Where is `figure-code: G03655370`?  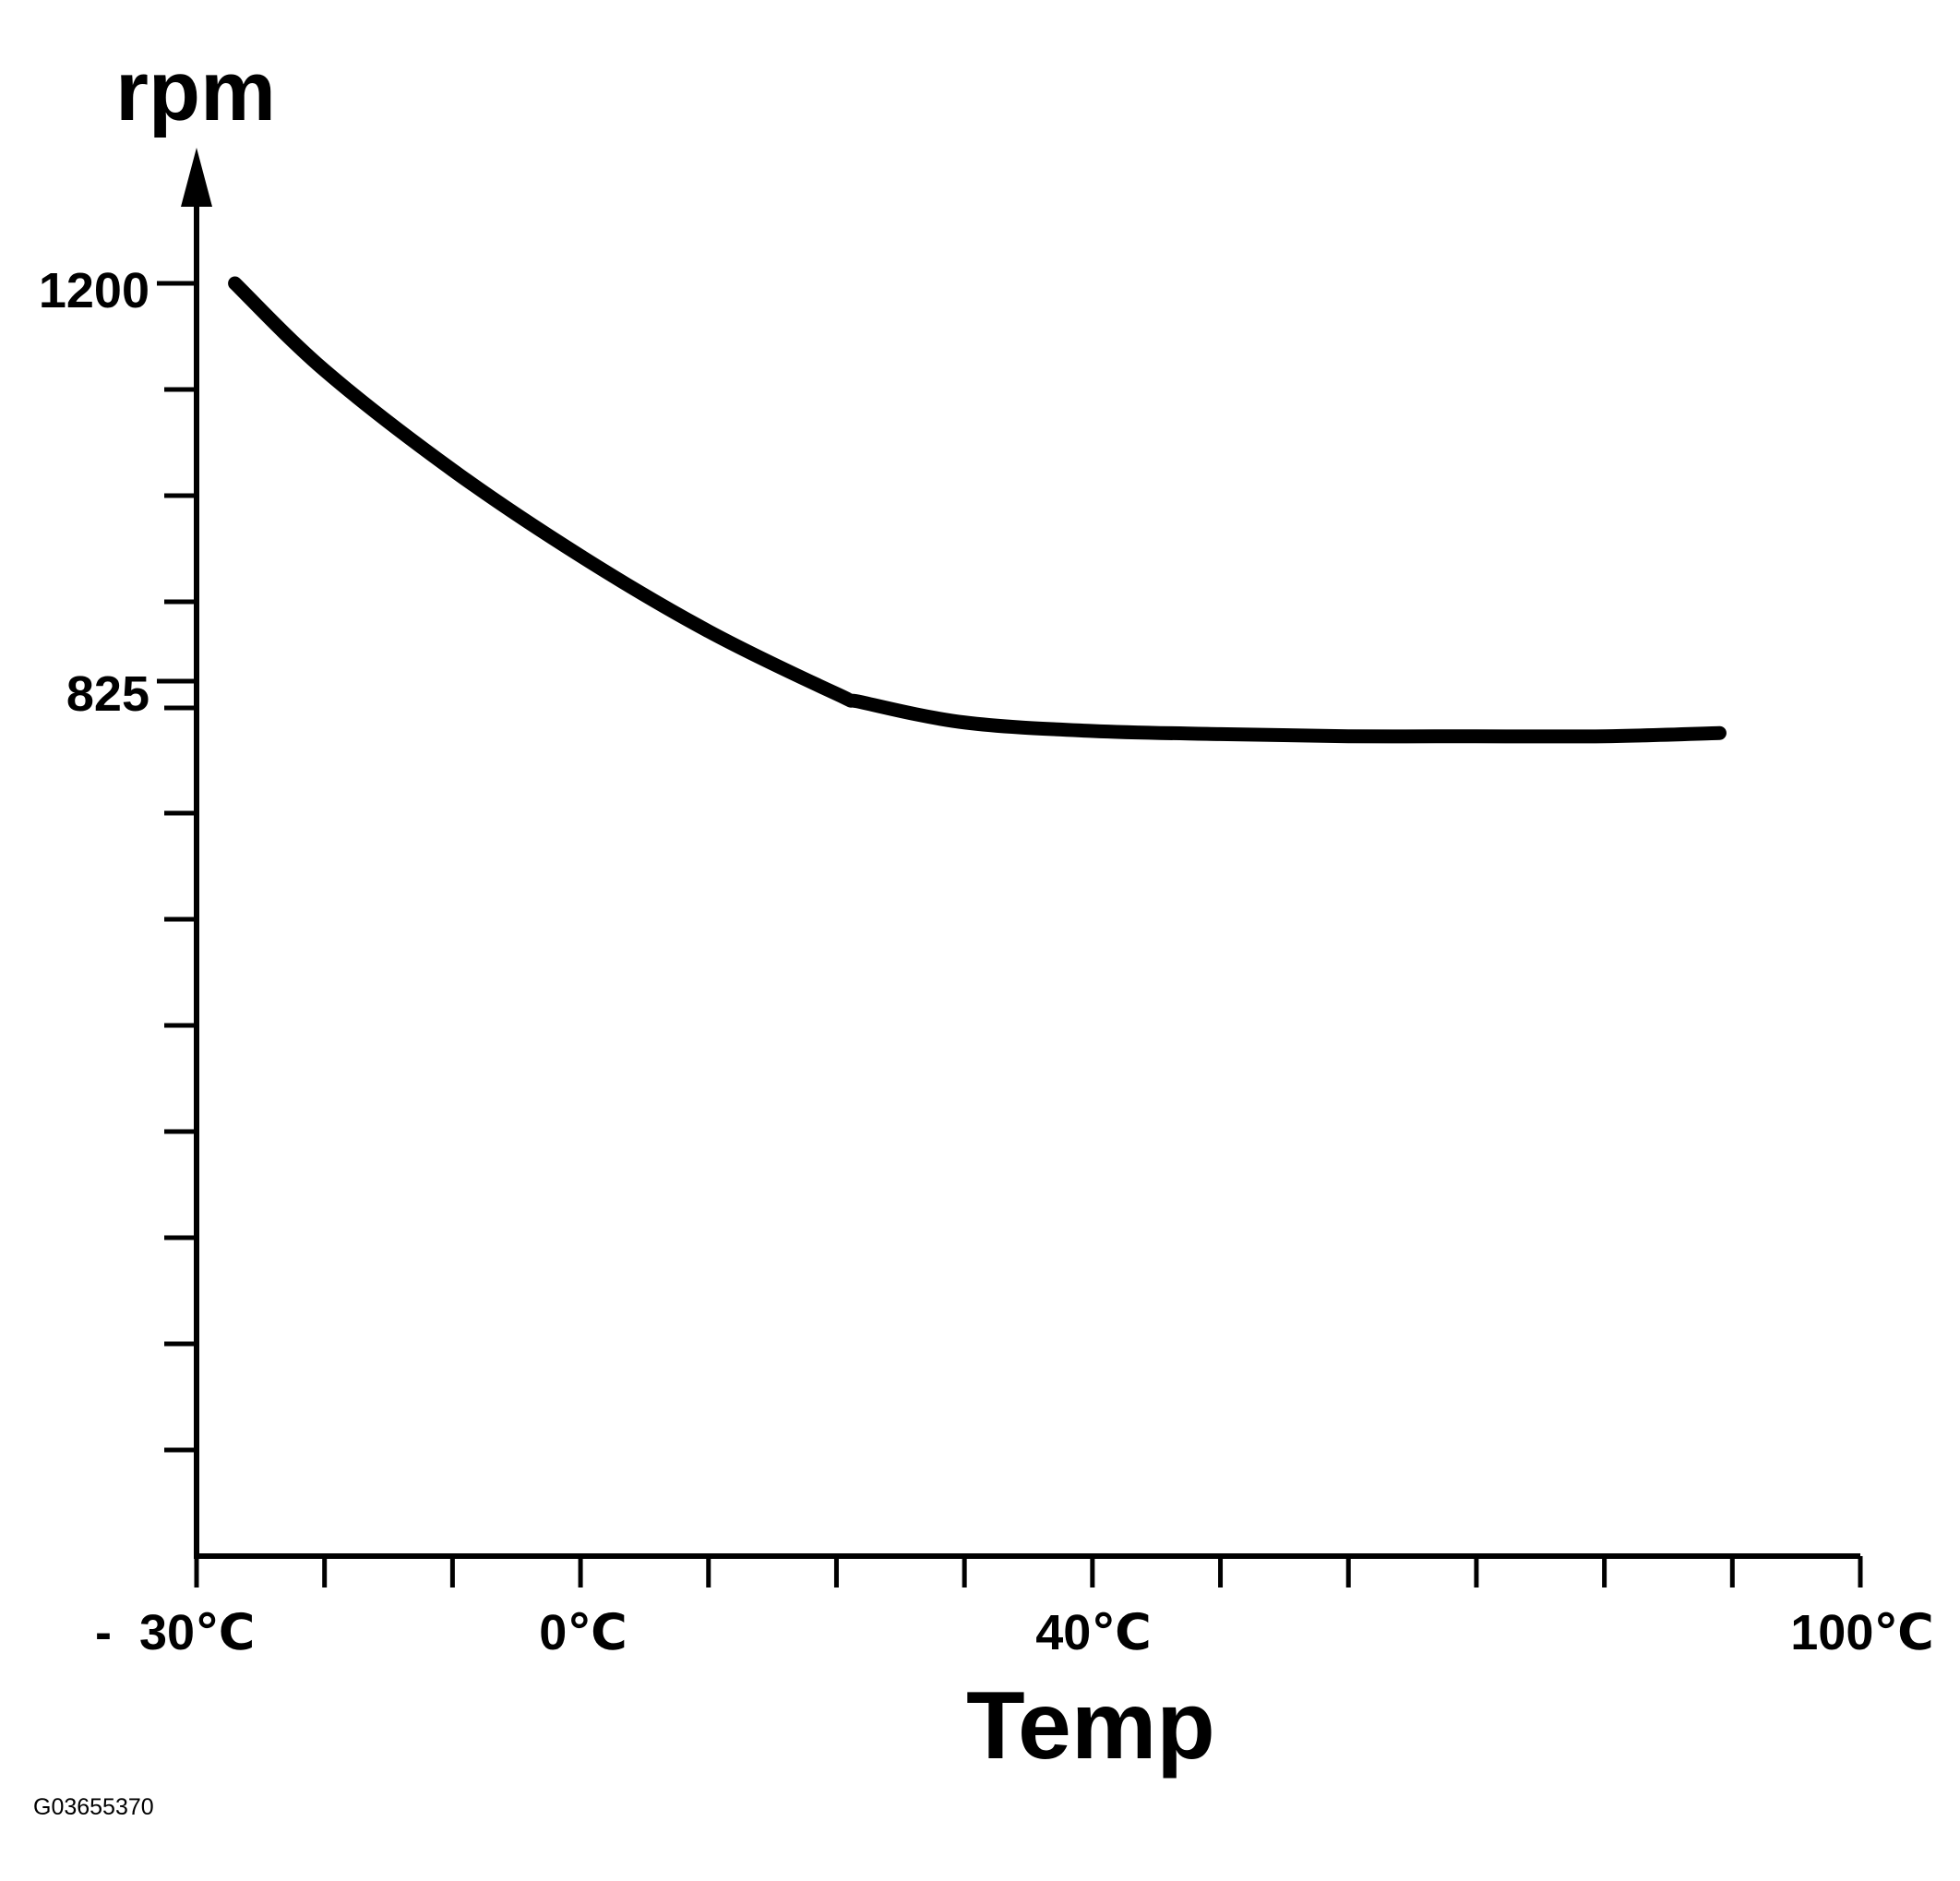 figure-code: G03655370 is located at coordinates (93, 1807).